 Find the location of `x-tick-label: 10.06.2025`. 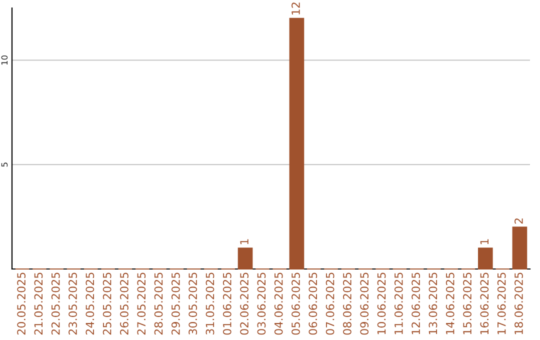

x-tick-label: 10.06.2025 is located at coordinates (381, 303).